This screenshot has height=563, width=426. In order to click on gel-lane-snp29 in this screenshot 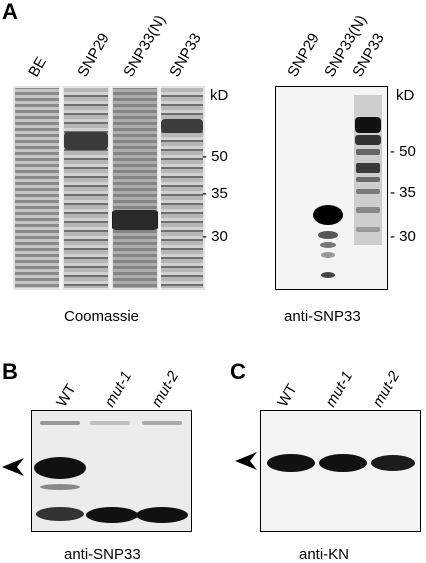, I will do `click(86, 188)`.